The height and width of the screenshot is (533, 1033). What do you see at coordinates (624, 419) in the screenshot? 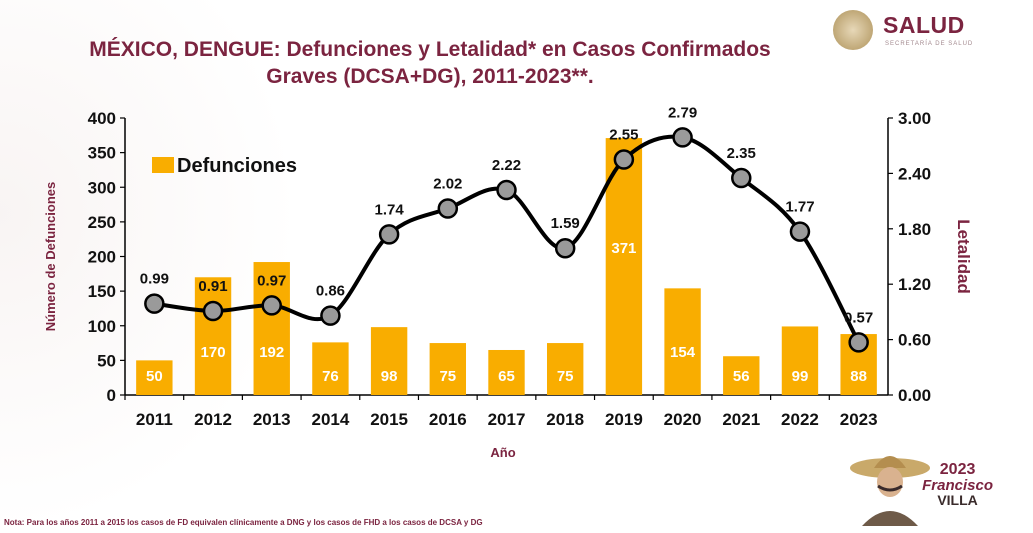
I see `x-tick-label: 2019` at bounding box center [624, 419].